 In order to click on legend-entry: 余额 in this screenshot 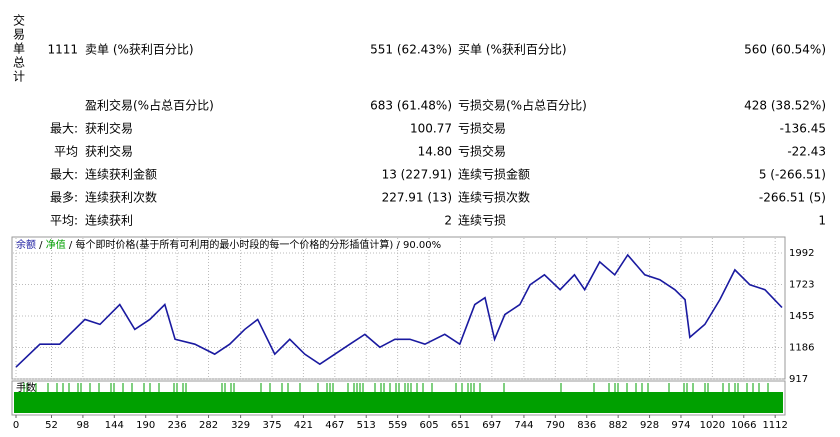, I will do `click(26, 244)`.